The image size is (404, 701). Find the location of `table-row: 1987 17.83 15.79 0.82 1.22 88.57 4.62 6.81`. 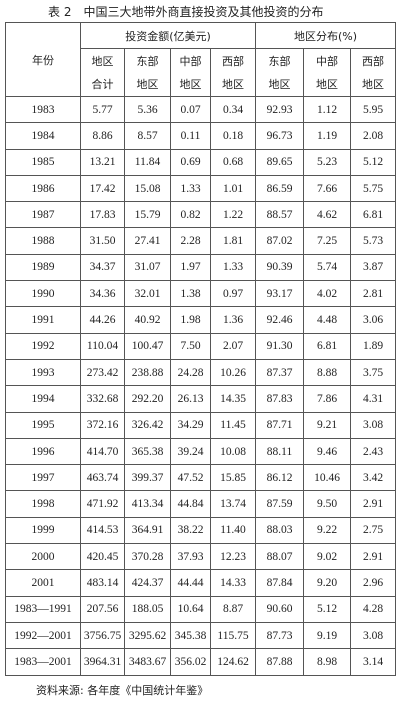

table-row: 1987 17.83 15.79 0.82 1.22 88.57 4.62 6.81 is located at coordinates (201, 215).